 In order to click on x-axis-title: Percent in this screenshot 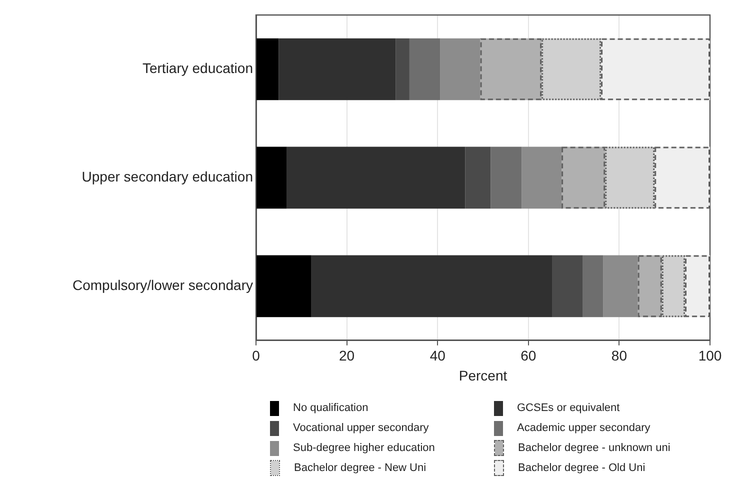, I will do `click(483, 375)`.